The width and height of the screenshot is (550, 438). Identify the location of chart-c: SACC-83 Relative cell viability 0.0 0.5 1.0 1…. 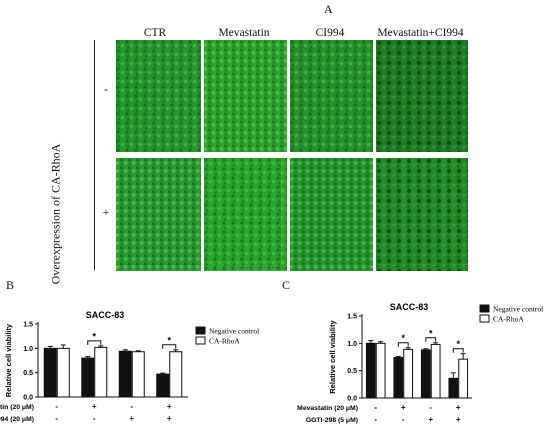
(420, 363).